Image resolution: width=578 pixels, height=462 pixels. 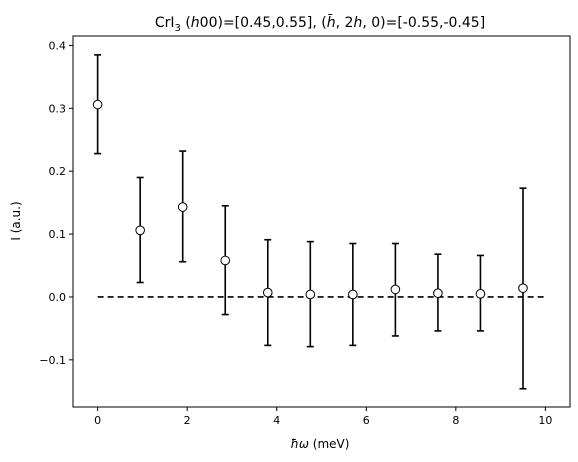 I want to click on x-tick-label: 4, so click(x=276, y=420).